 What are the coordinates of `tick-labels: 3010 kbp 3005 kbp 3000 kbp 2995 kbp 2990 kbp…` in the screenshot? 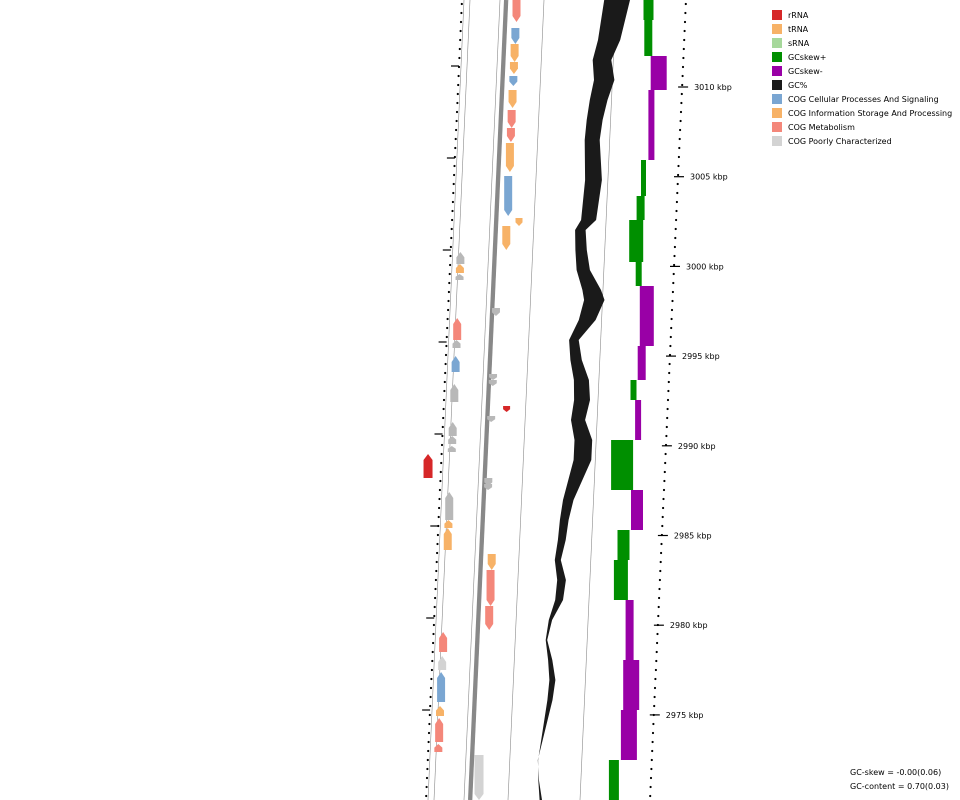 It's located at (690, 401).